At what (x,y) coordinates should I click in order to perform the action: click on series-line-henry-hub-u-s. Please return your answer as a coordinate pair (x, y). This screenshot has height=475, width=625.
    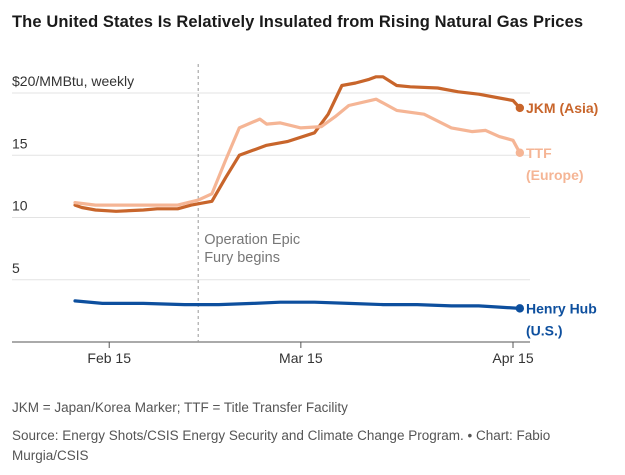
    Looking at the image, I should click on (297, 304).